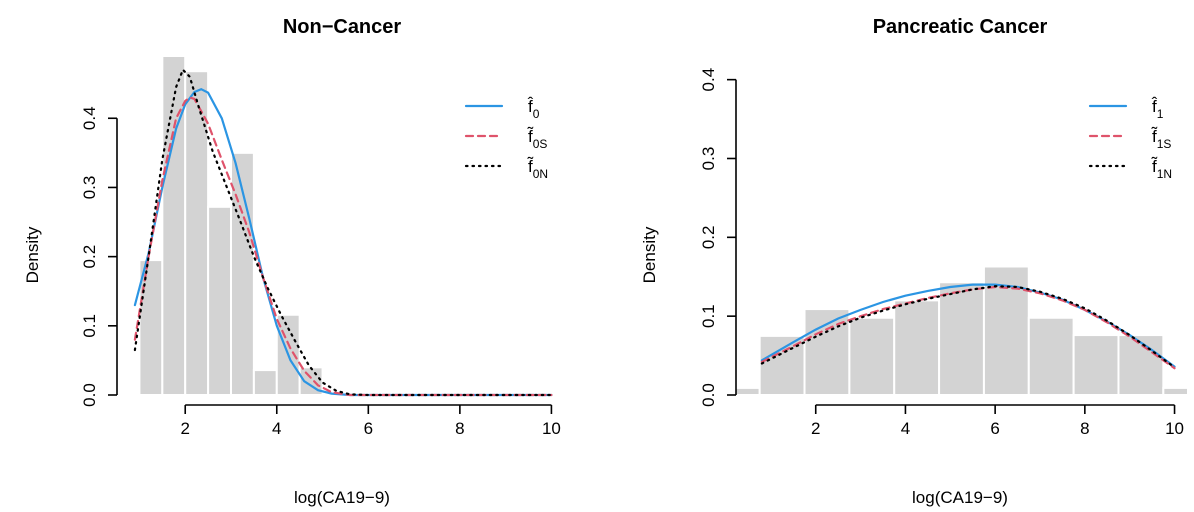 The width and height of the screenshot is (1194, 512). What do you see at coordinates (1161, 138) in the screenshot?
I see `legend-label: f̃1S` at bounding box center [1161, 138].